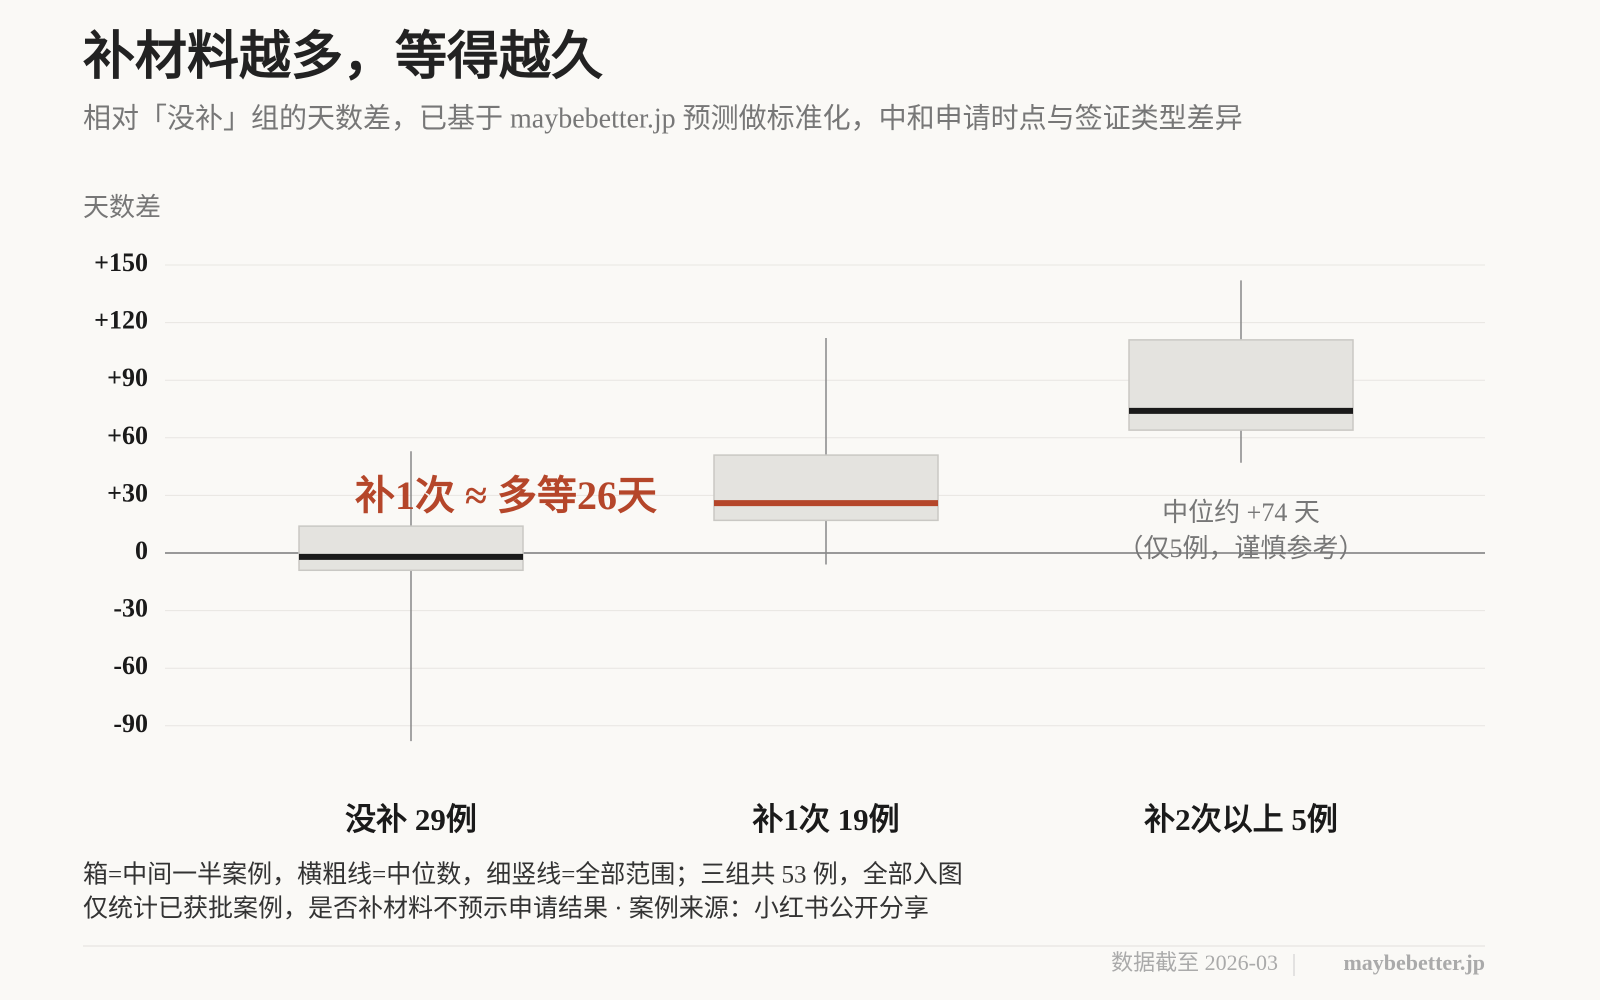  What do you see at coordinates (130, 608) in the screenshot?
I see `y-tick-label: -30` at bounding box center [130, 608].